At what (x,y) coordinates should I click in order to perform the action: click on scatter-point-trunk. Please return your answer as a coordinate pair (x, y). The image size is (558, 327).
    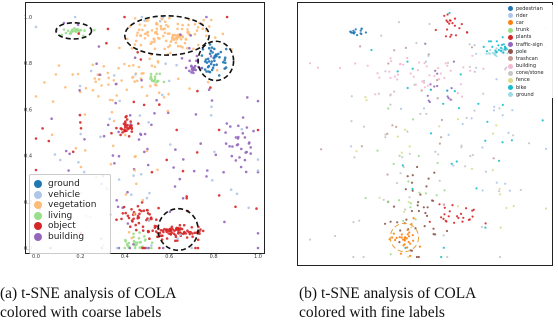
    Looking at the image, I should click on (444, 190).